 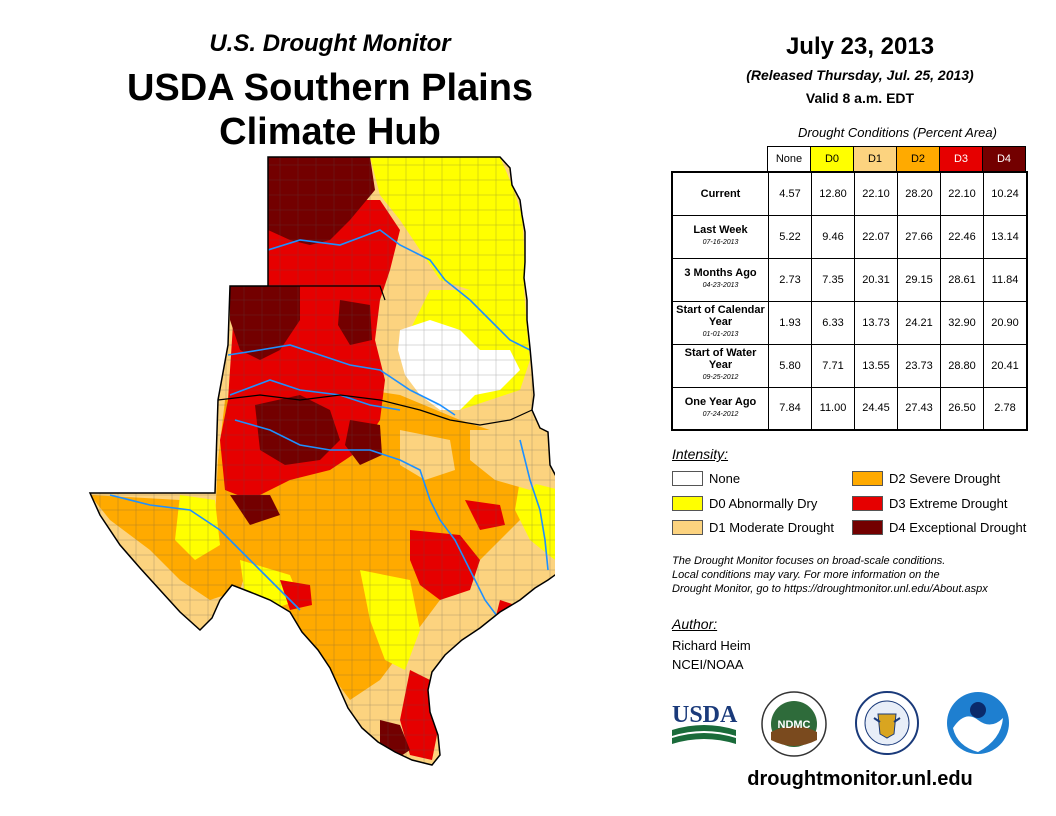 What do you see at coordinates (919, 236) in the screenshot?
I see `table-cell: 27.66` at bounding box center [919, 236].